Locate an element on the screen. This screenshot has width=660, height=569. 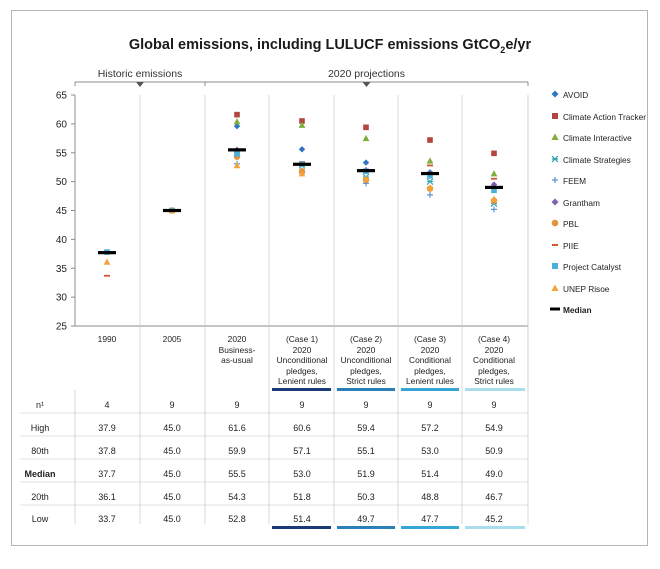
avoid-point is located at coordinates (302, 149).